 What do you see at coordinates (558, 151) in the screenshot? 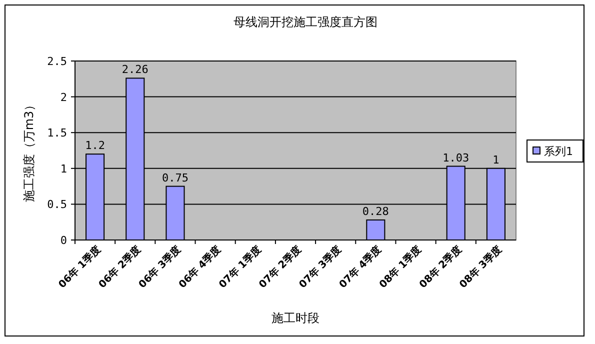
I see `legend-label: 系列1` at bounding box center [558, 151].